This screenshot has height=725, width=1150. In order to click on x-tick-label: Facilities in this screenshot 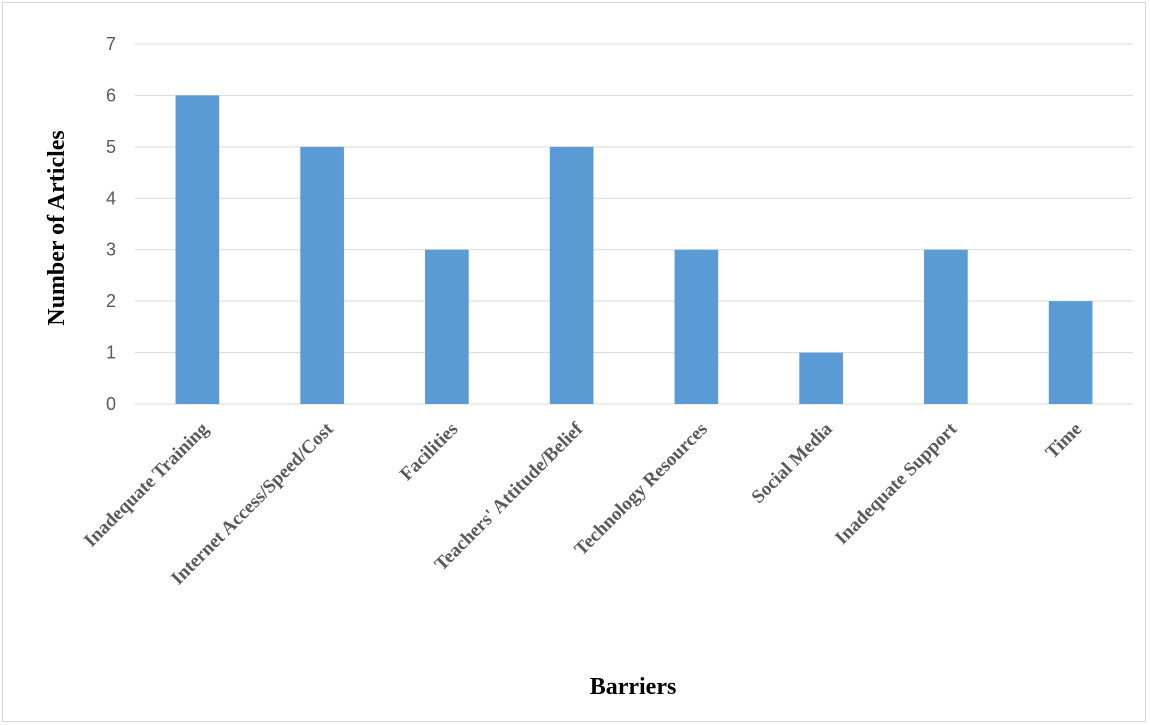, I will do `click(429, 452)`.